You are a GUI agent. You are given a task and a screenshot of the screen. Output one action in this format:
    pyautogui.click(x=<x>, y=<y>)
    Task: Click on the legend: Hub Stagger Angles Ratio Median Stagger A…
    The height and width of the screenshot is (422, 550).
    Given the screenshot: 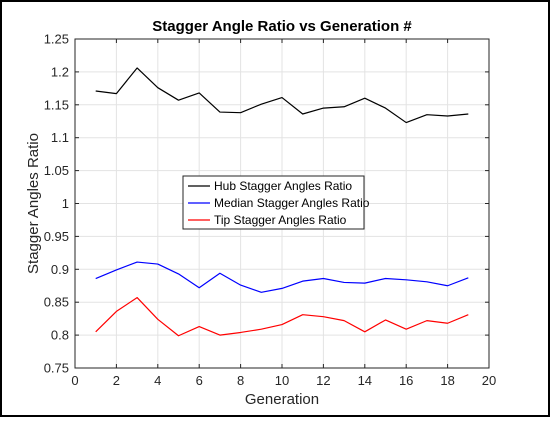 What is the action you would take?
    pyautogui.click(x=276, y=202)
    